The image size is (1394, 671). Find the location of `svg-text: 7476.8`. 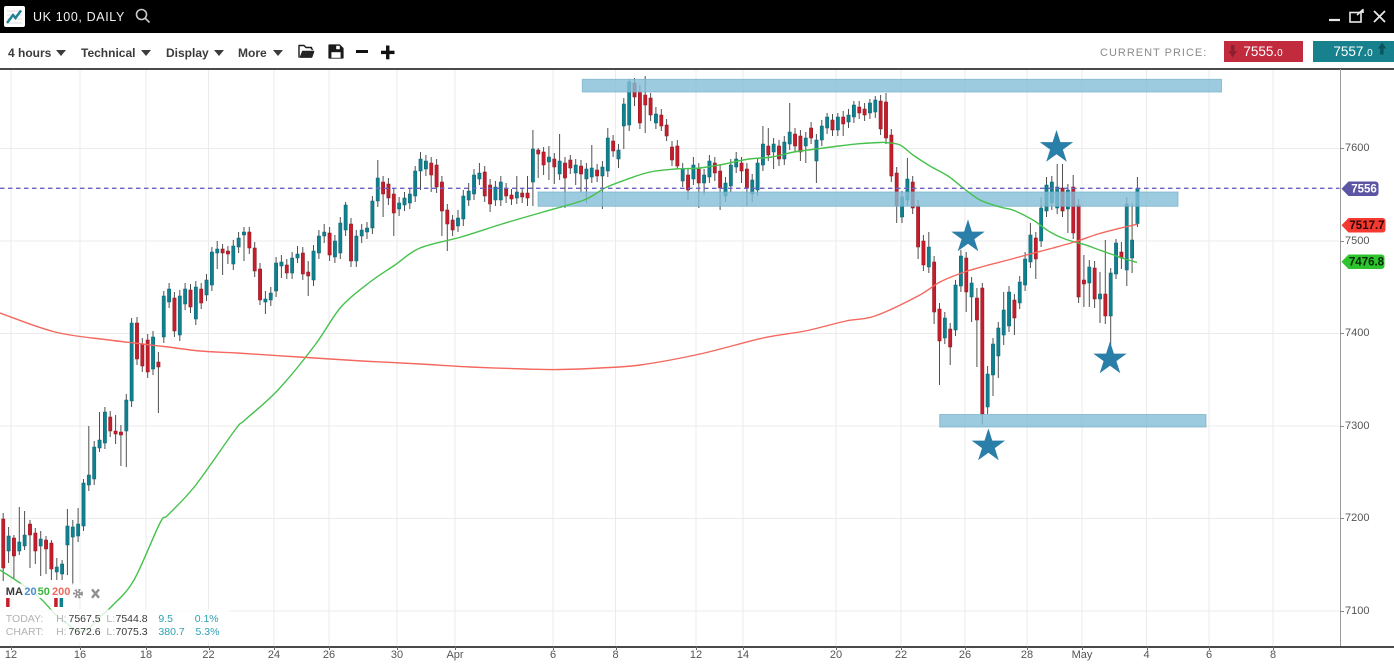

svg-text: 7476.8 is located at coordinates (1366, 263).